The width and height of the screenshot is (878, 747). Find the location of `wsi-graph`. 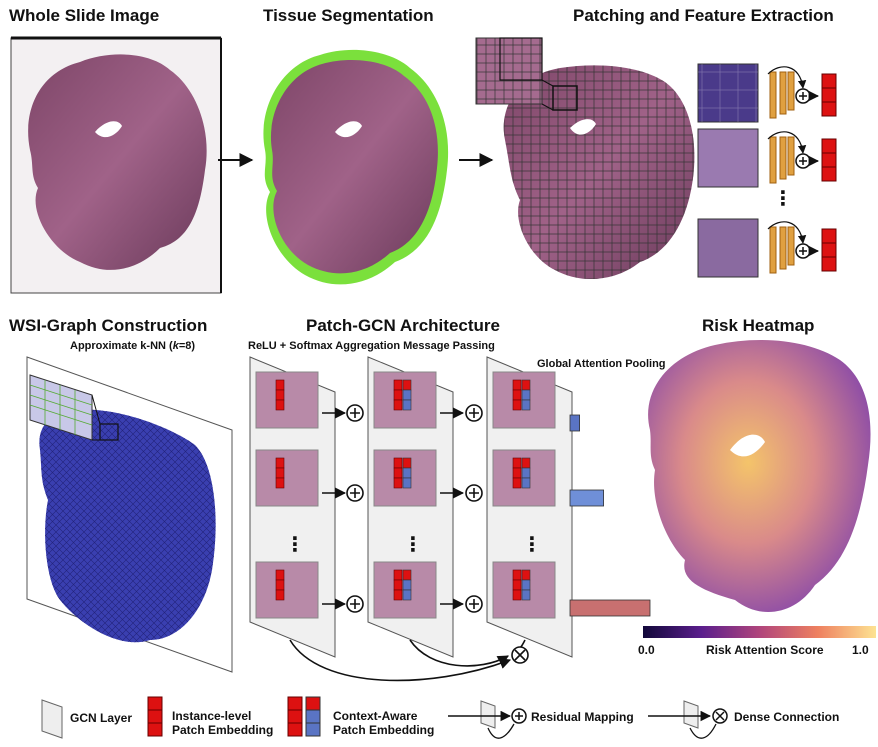

wsi-graph is located at coordinates (129, 514).